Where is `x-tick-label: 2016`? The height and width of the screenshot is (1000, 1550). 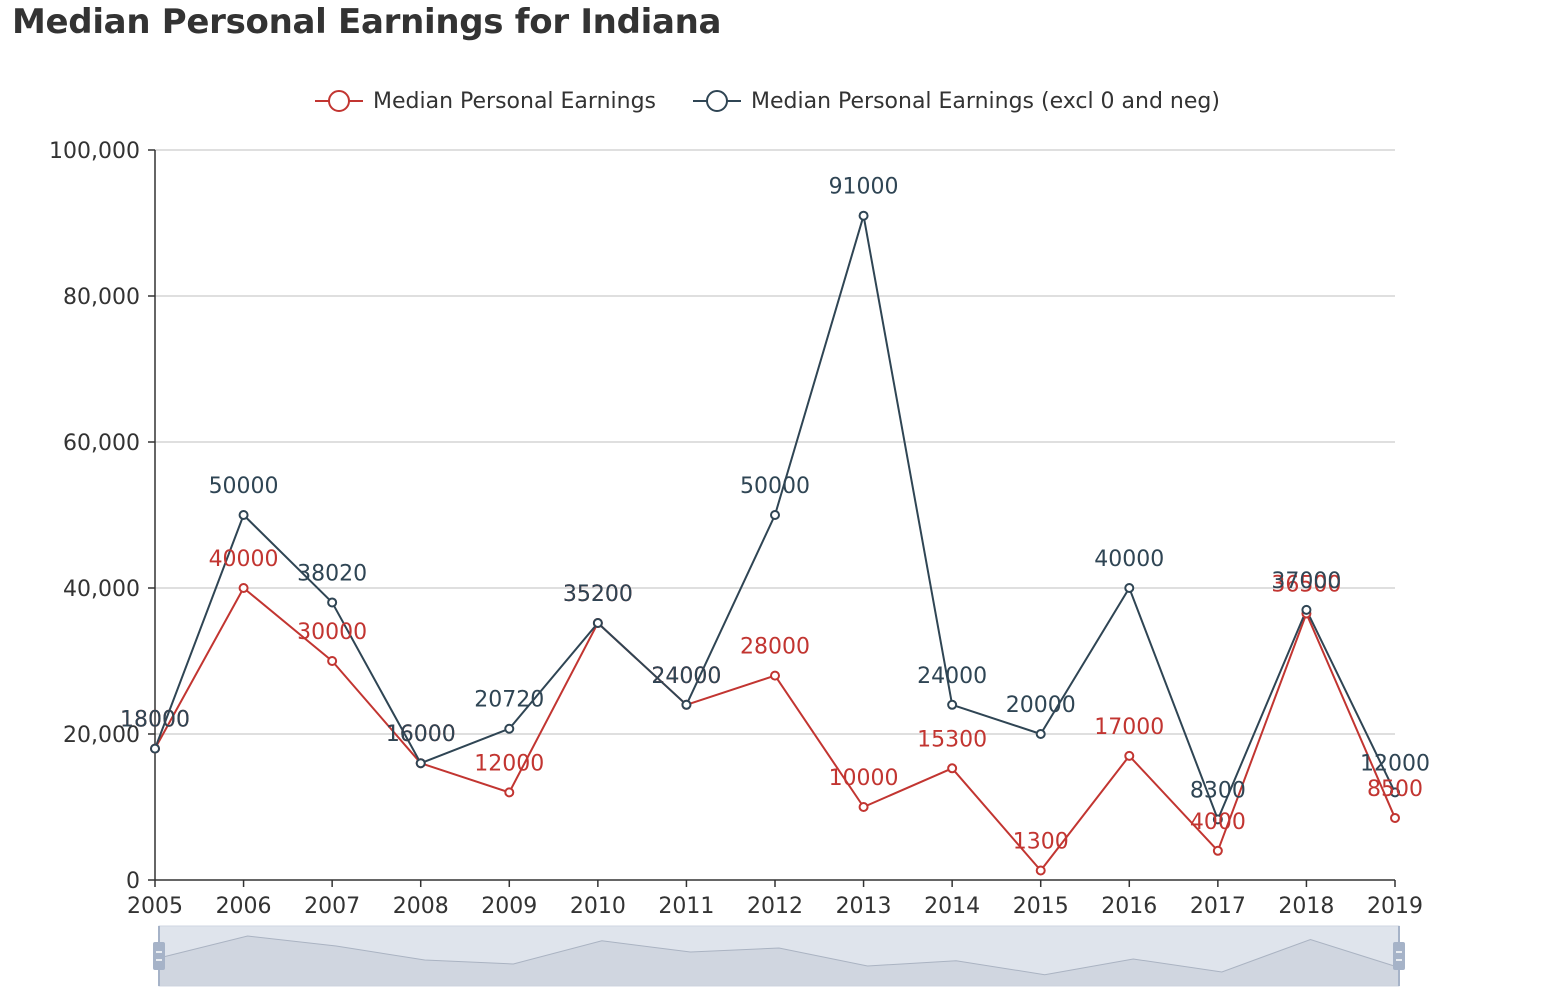
x-tick-label: 2016 is located at coordinates (1129, 906).